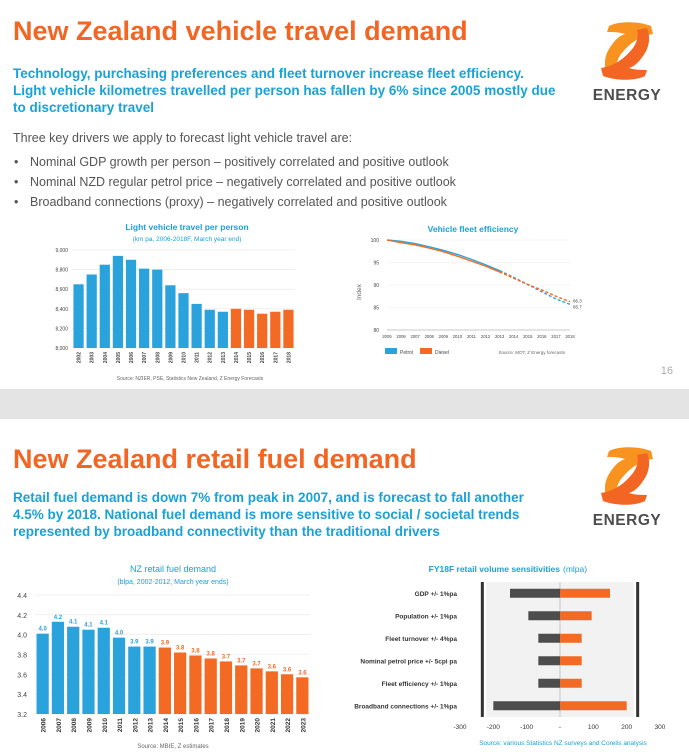 This screenshot has height=752, width=689. I want to click on x-tick-label: 100, so click(593, 727).